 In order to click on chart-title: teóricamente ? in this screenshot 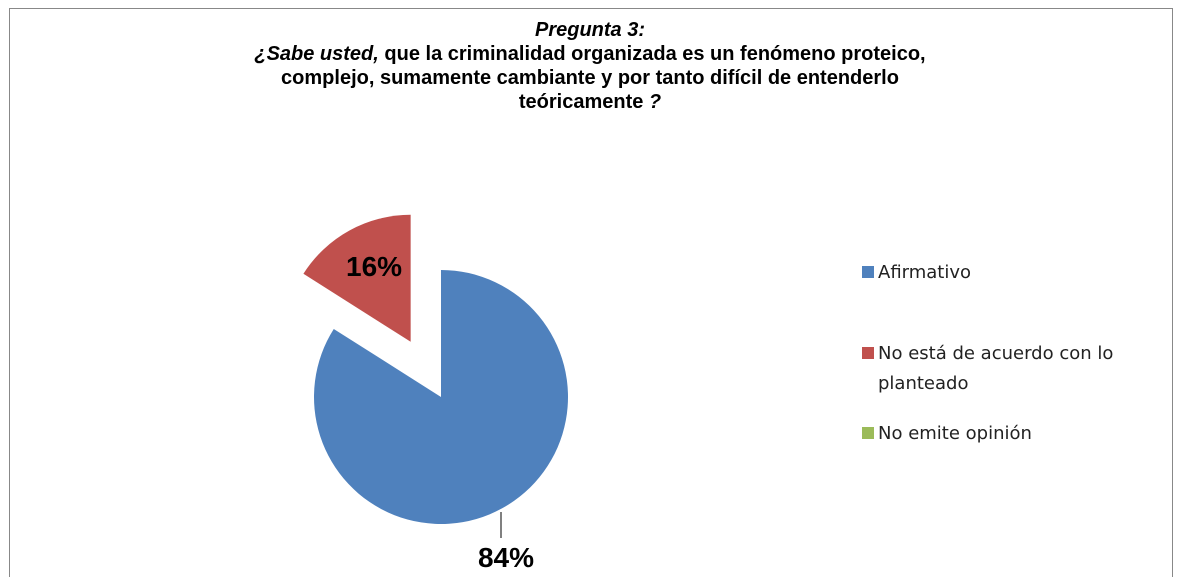, I will do `click(590, 102)`.